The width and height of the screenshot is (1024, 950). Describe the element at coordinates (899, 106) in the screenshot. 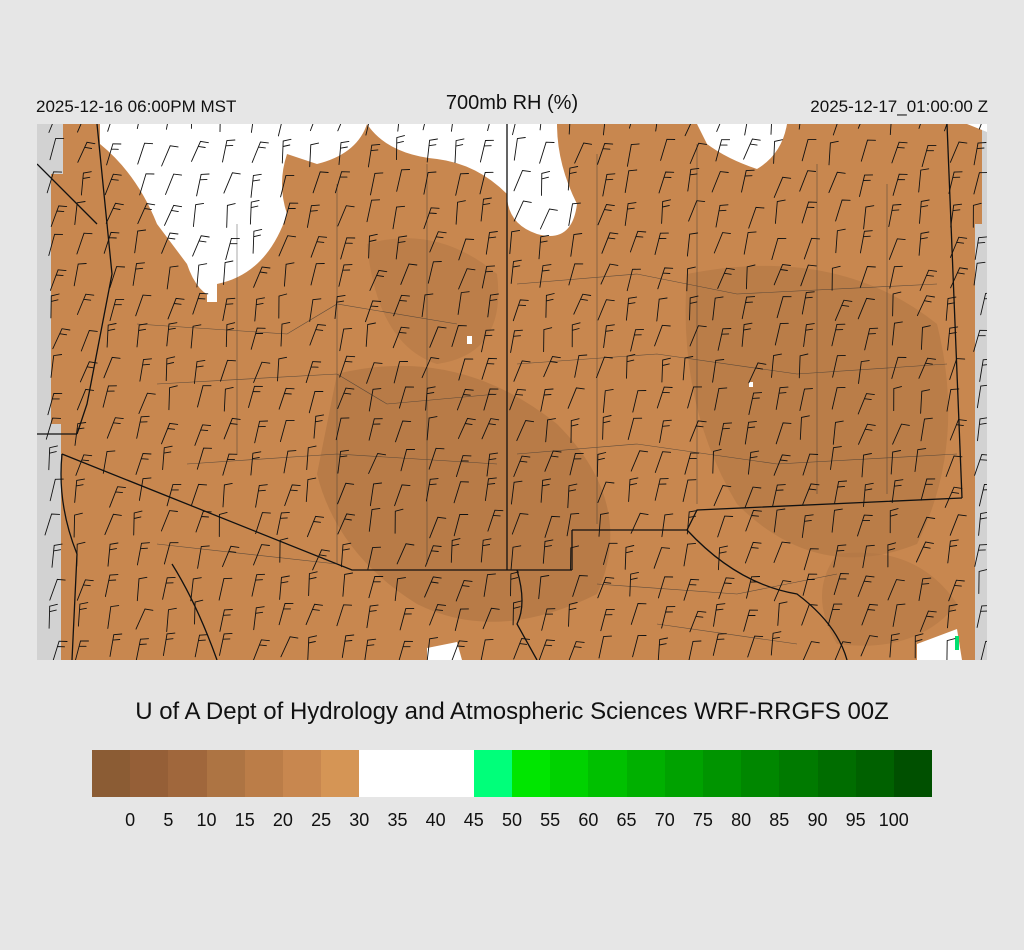

I see `valid-time-utc: 2025-12-17_01:00:00 Z` at that location.